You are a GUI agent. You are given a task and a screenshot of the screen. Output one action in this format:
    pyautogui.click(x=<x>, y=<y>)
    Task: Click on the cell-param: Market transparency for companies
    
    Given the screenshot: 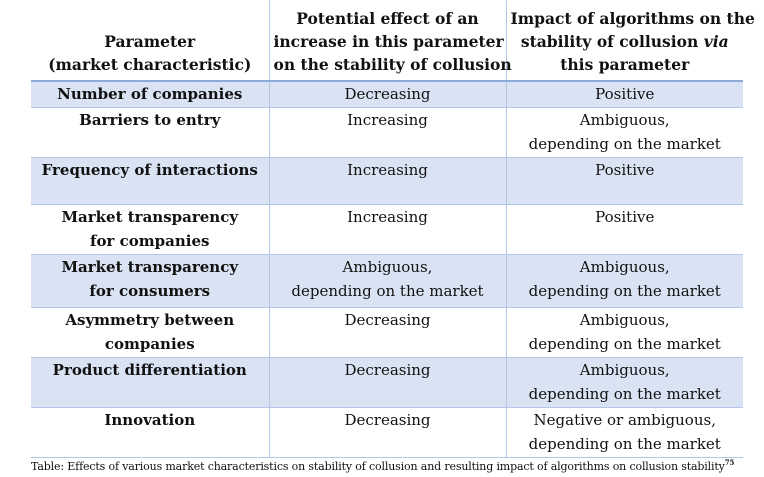 What is the action you would take?
    pyautogui.click(x=150, y=229)
    